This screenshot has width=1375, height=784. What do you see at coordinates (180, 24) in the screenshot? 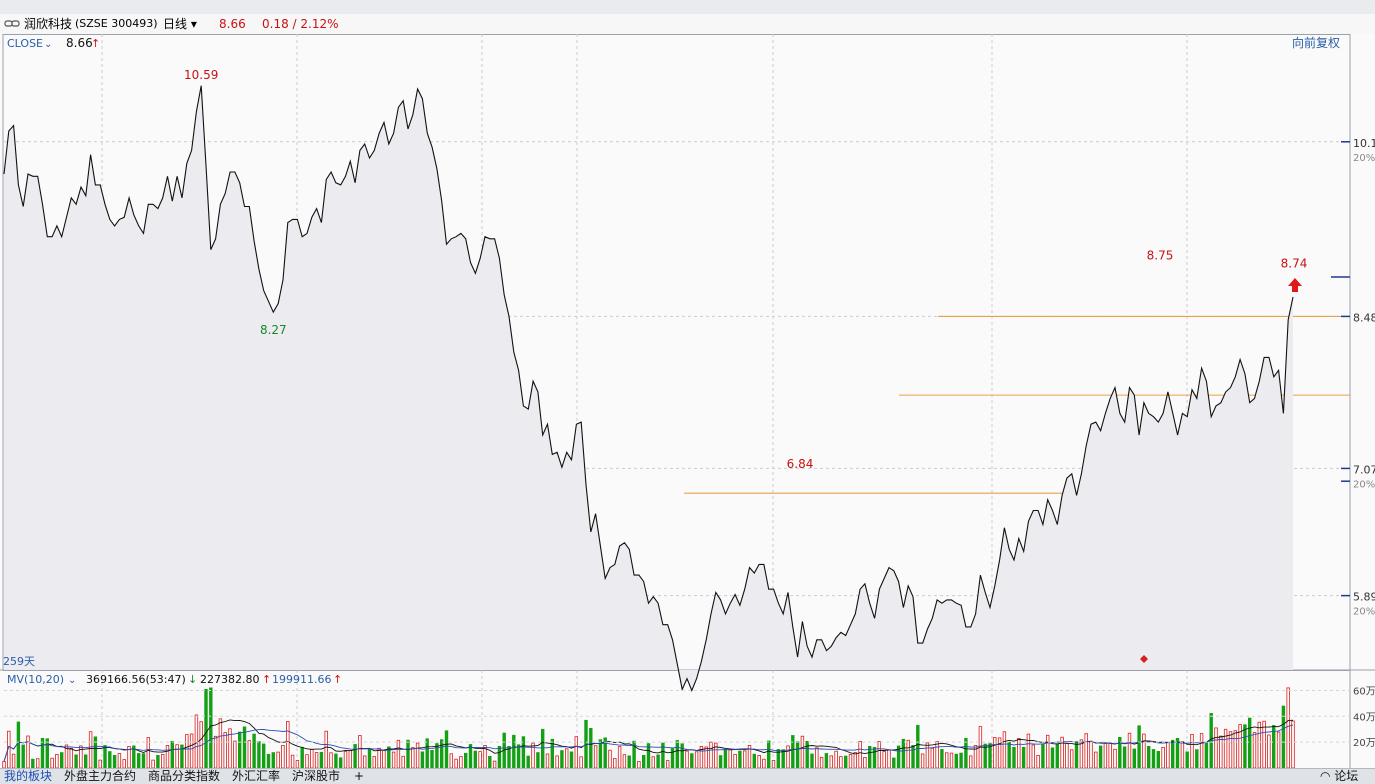
I see `period-selector: 日线 ▾` at bounding box center [180, 24].